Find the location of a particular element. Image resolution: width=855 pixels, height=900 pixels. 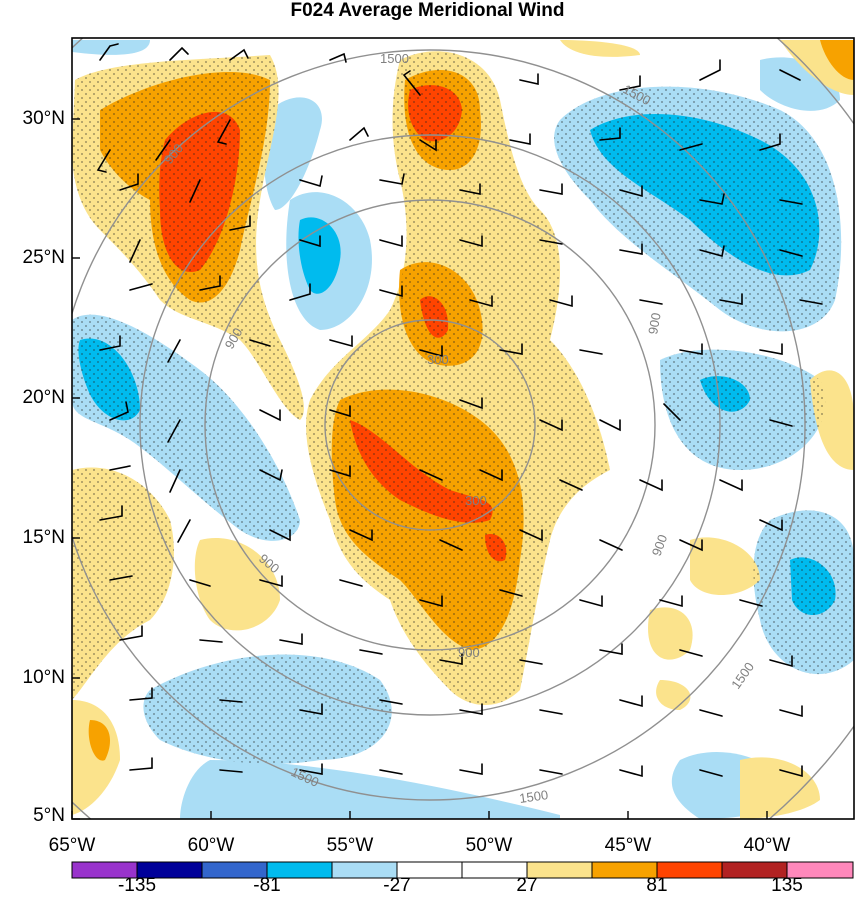

lon-label: 65°W is located at coordinates (72, 845).